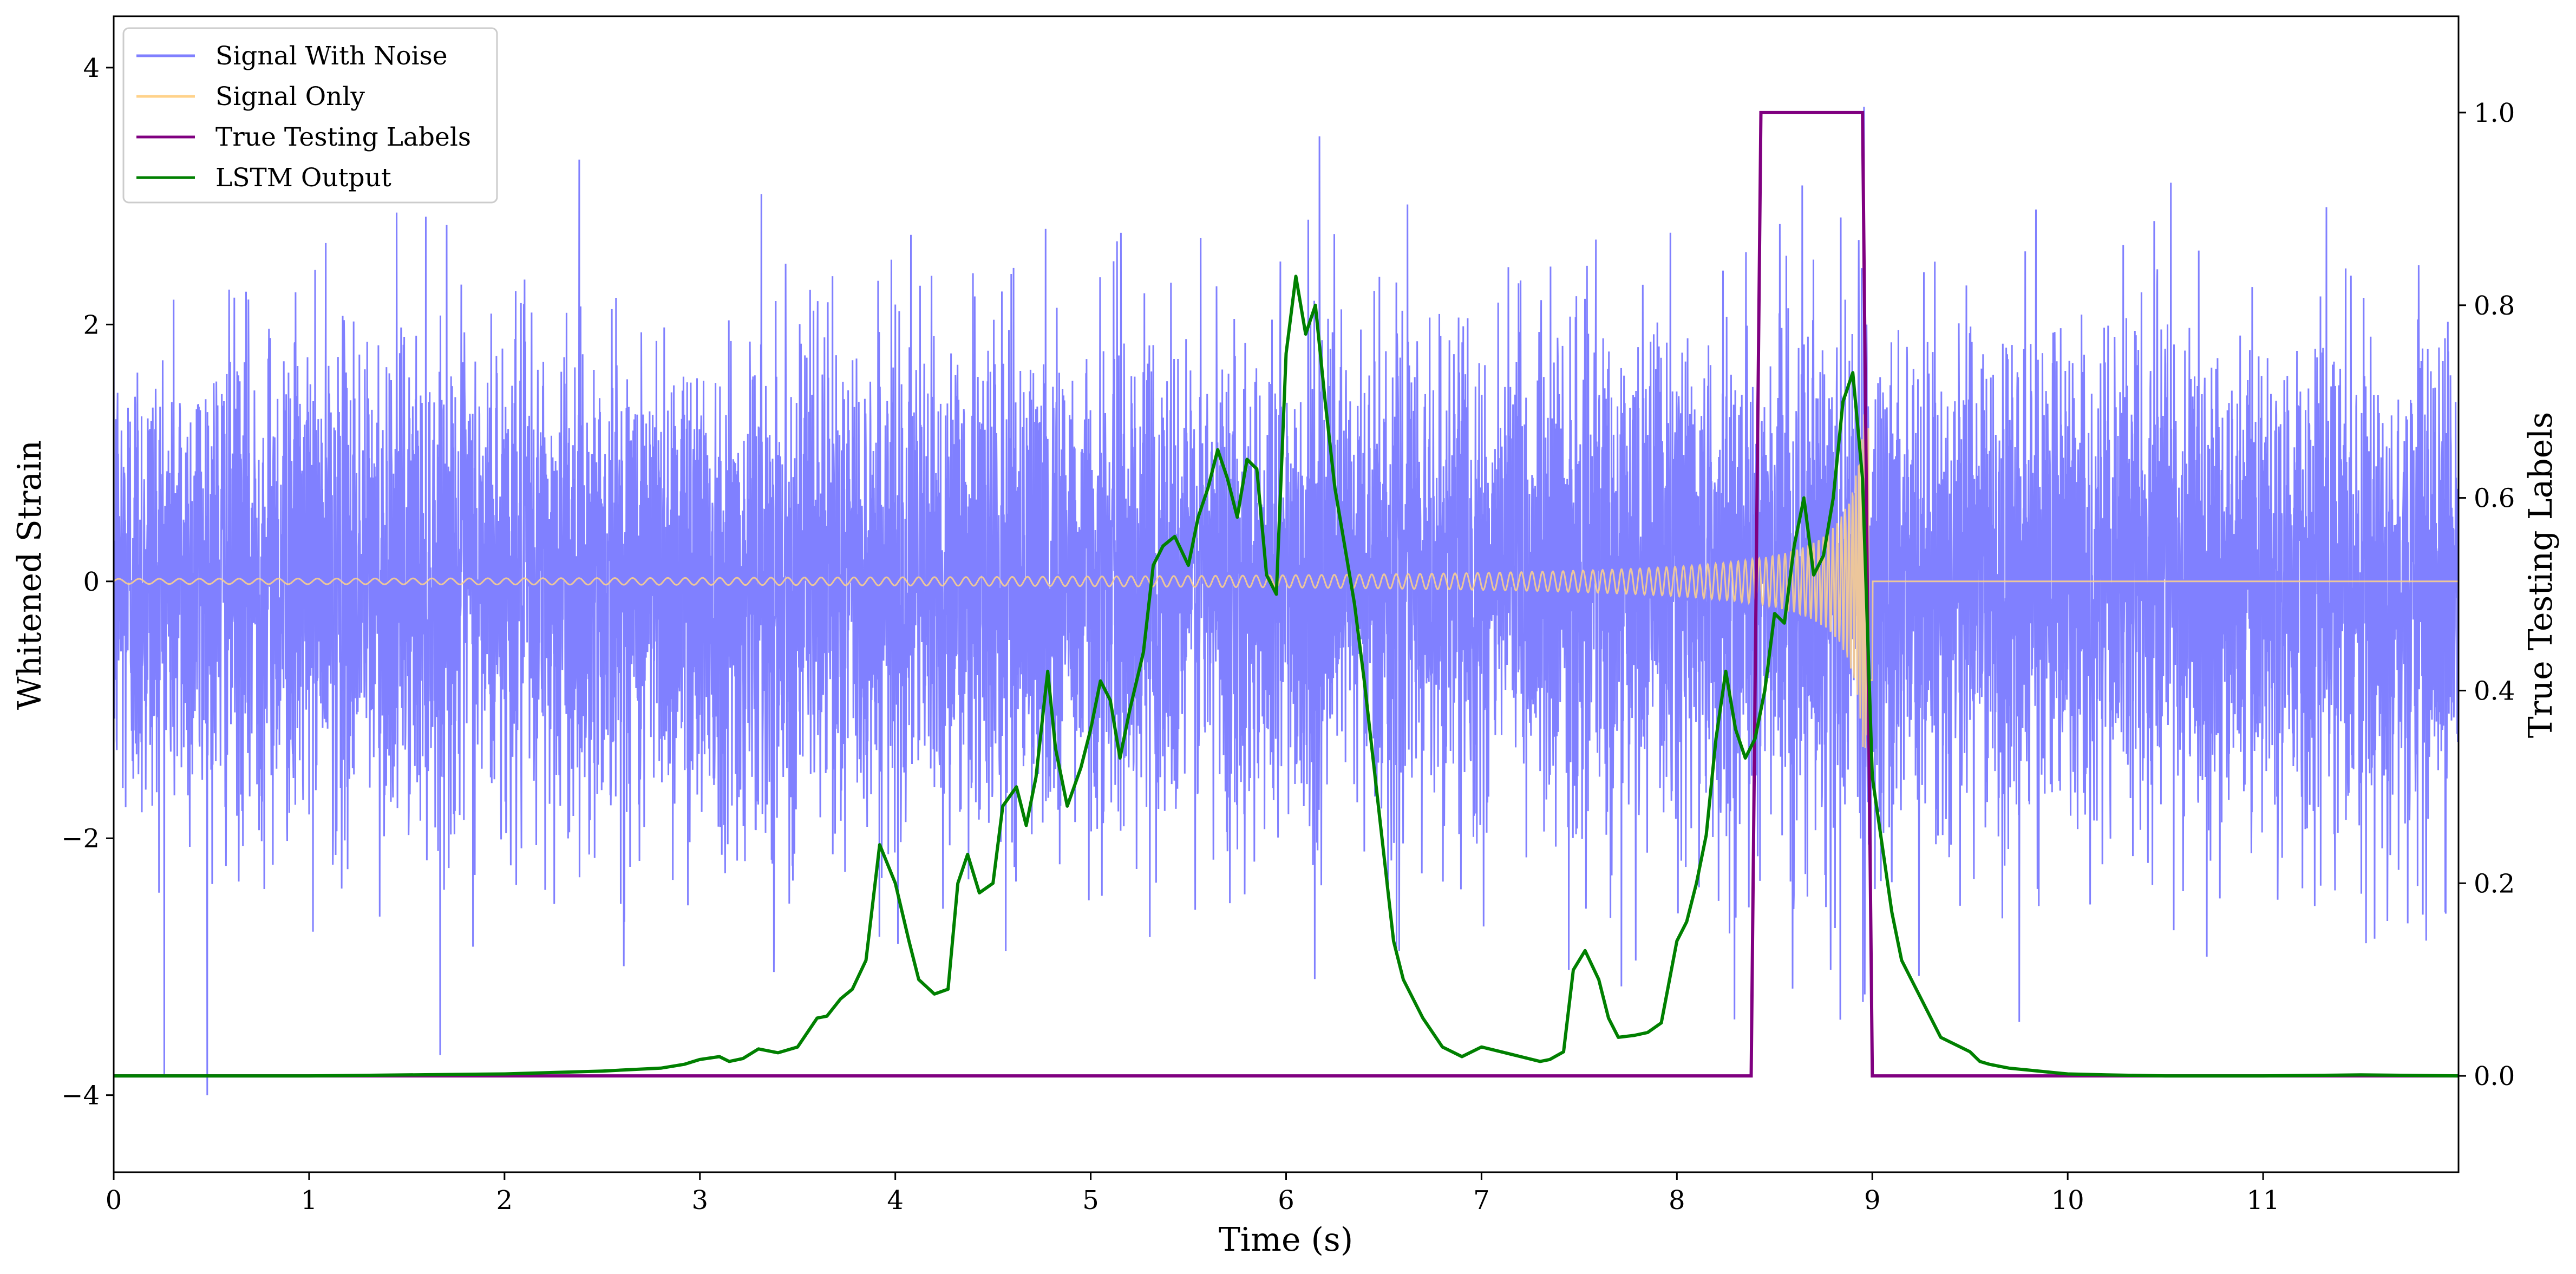  What do you see at coordinates (2495, 306) in the screenshot?
I see `right-y-tick-label: 0.8` at bounding box center [2495, 306].